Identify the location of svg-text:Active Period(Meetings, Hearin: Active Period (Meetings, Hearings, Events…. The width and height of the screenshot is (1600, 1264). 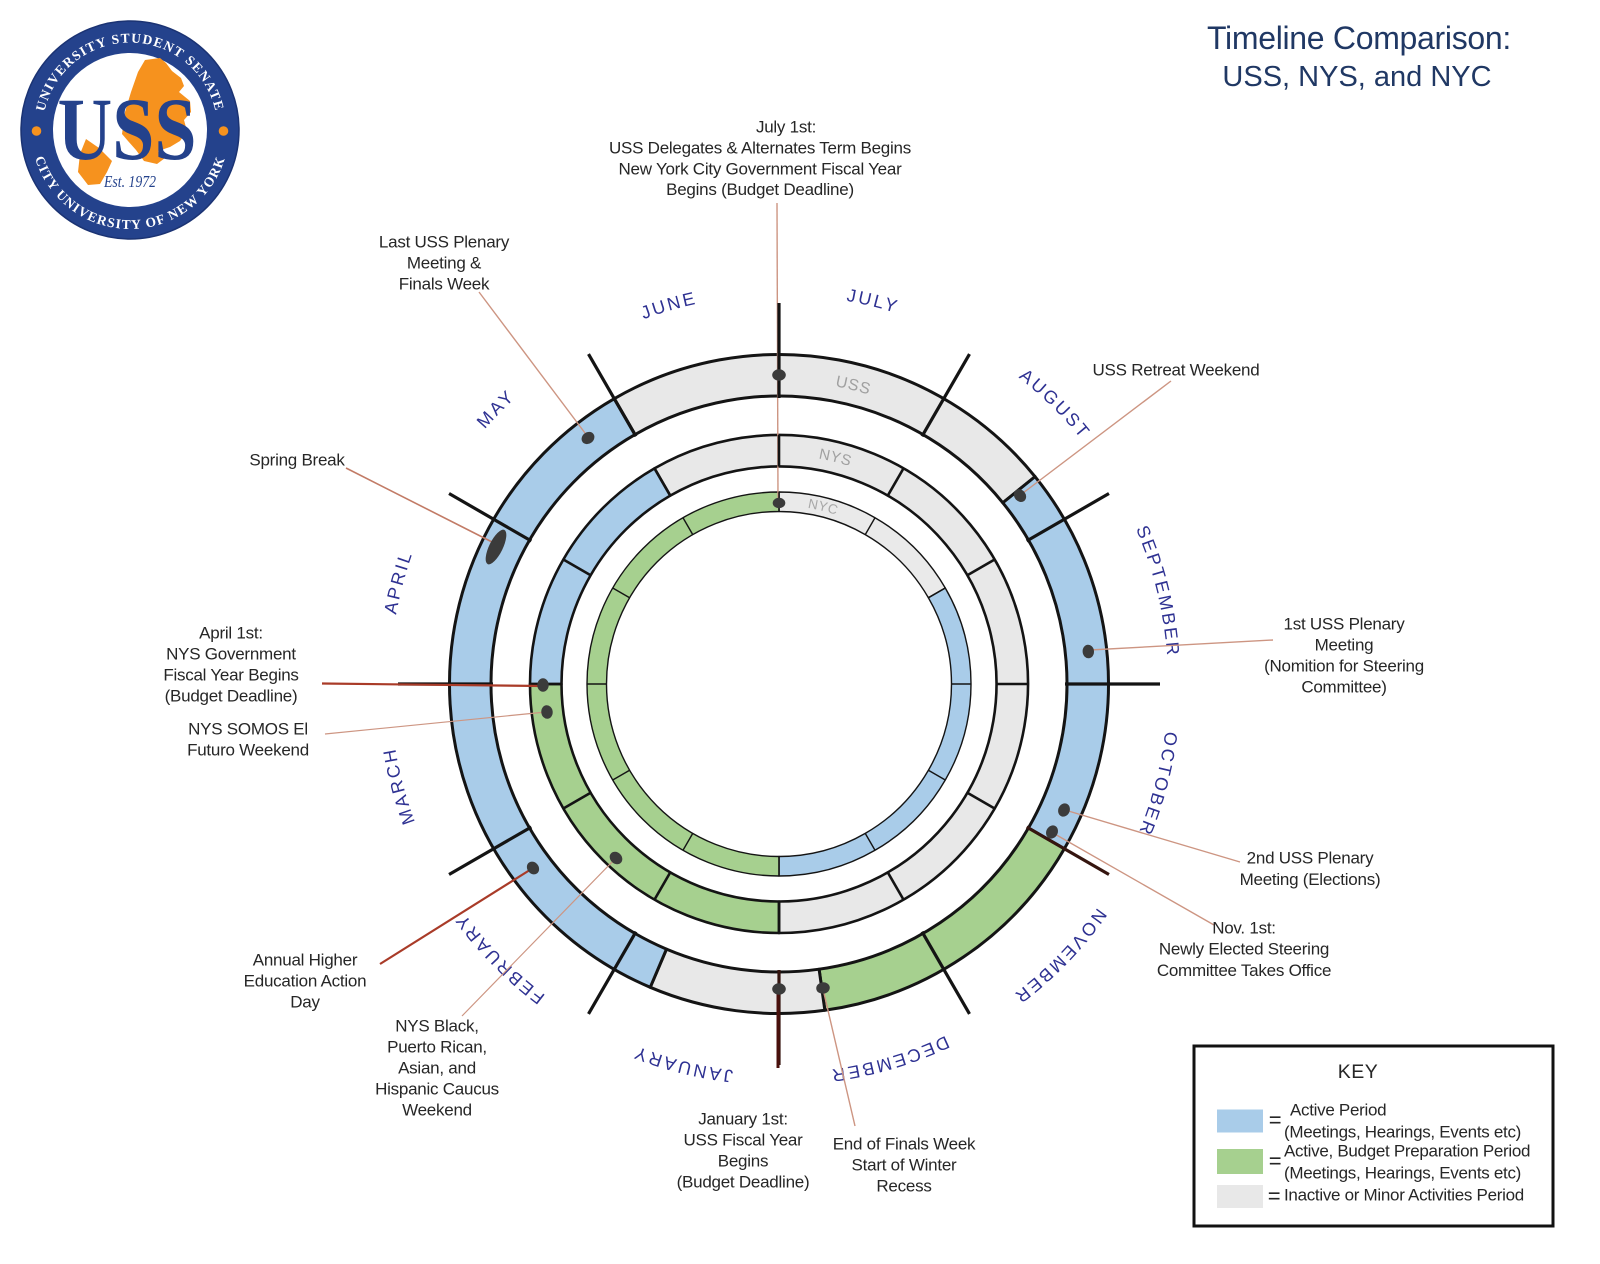
(1407, 1153).